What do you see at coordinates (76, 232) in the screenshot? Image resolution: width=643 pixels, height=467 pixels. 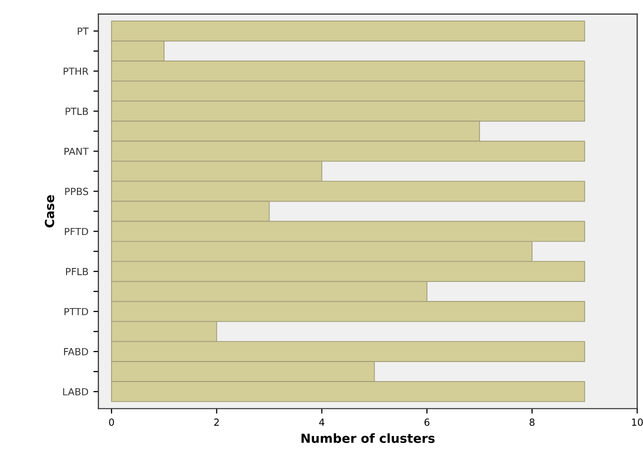 I see `y-tick-label: PFTD` at bounding box center [76, 232].